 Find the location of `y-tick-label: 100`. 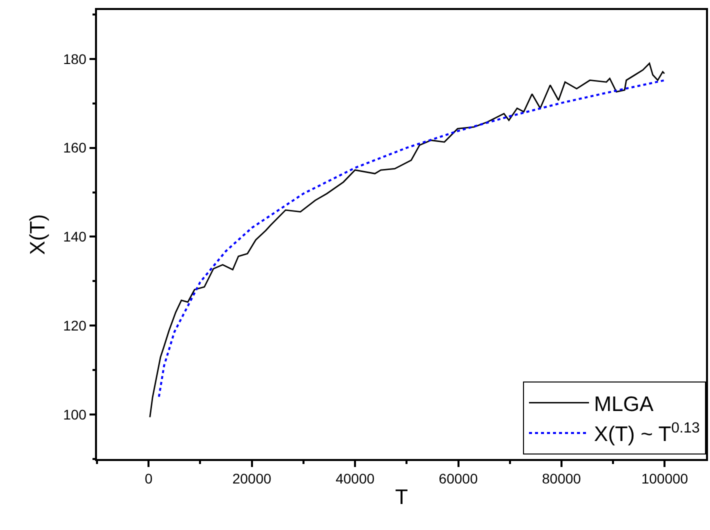

y-tick-label: 100 is located at coordinates (75, 414).